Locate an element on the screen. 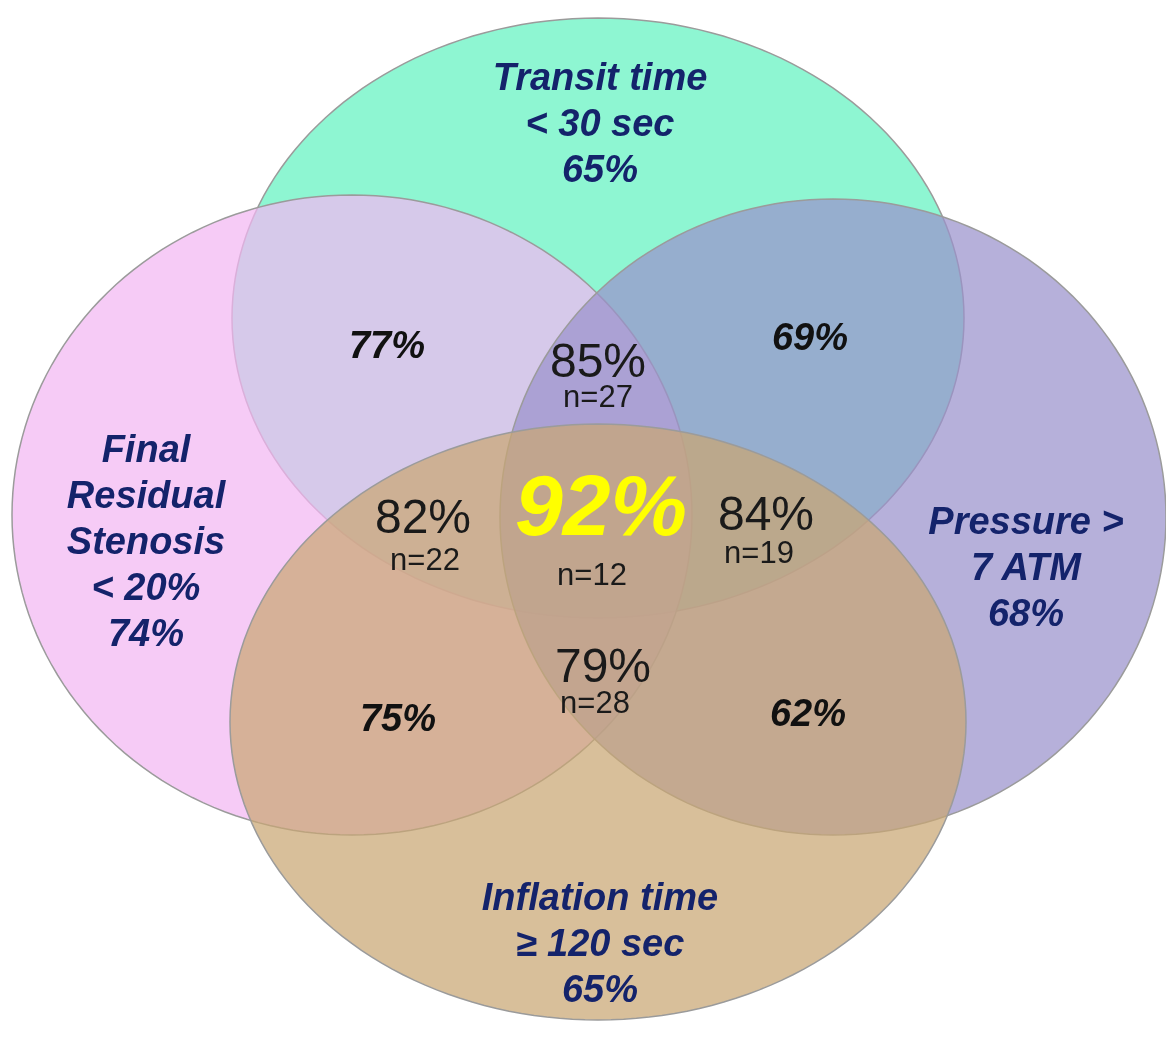 This screenshot has width=1166, height=1043. data-label: 74% is located at coordinates (146, 633).